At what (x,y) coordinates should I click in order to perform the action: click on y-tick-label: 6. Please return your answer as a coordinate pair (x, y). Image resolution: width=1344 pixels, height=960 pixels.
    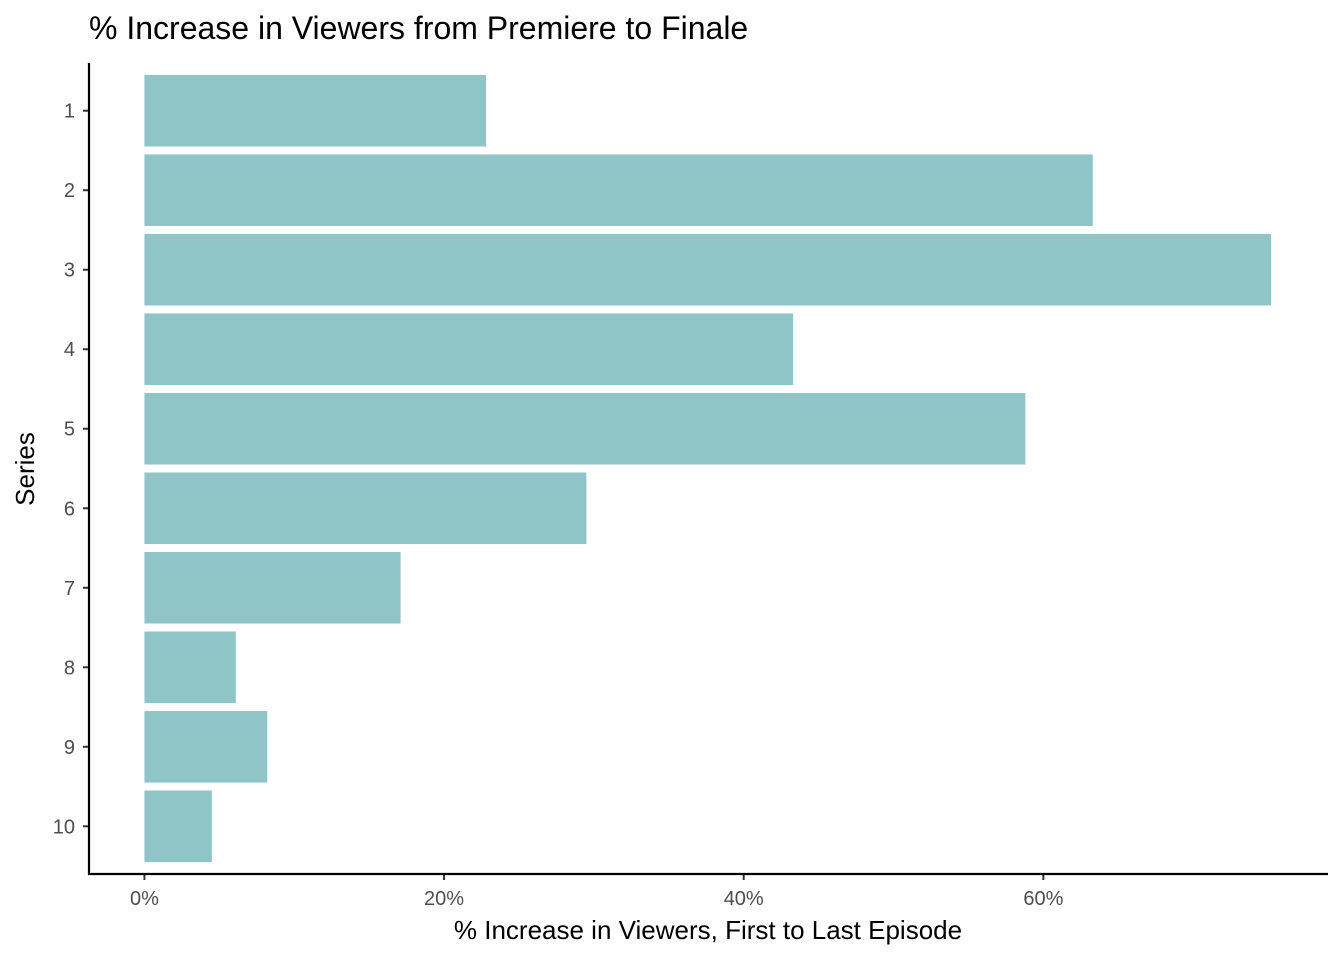
    Looking at the image, I should click on (69, 509).